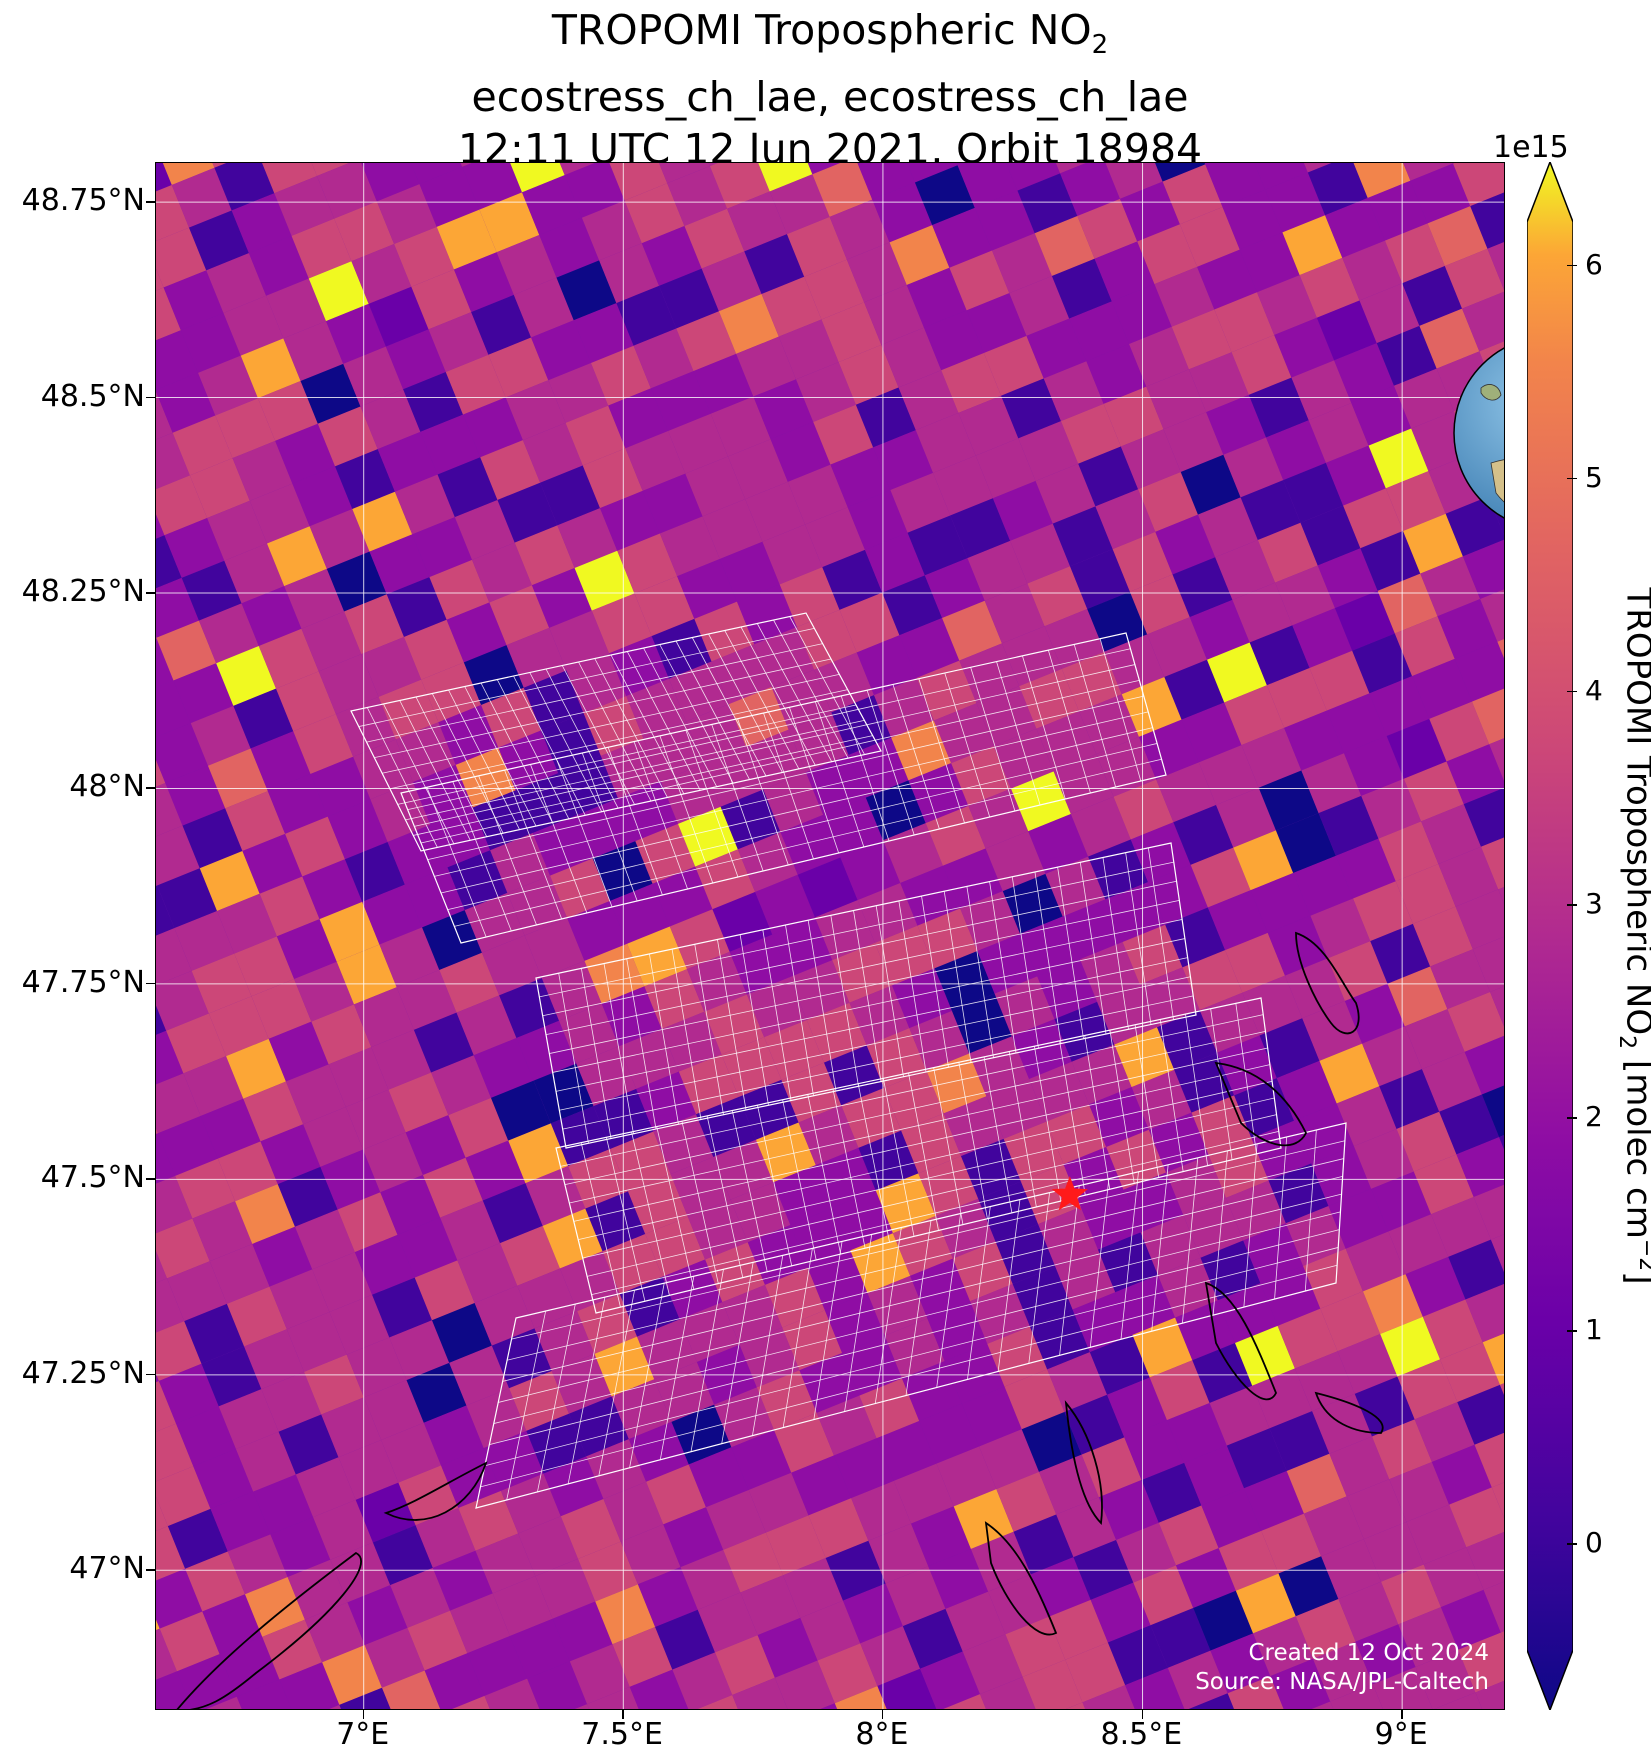 Image resolution: width=1651 pixels, height=1752 pixels. Describe the element at coordinates (150, 593) in the screenshot. I see `lat-tick` at that location.